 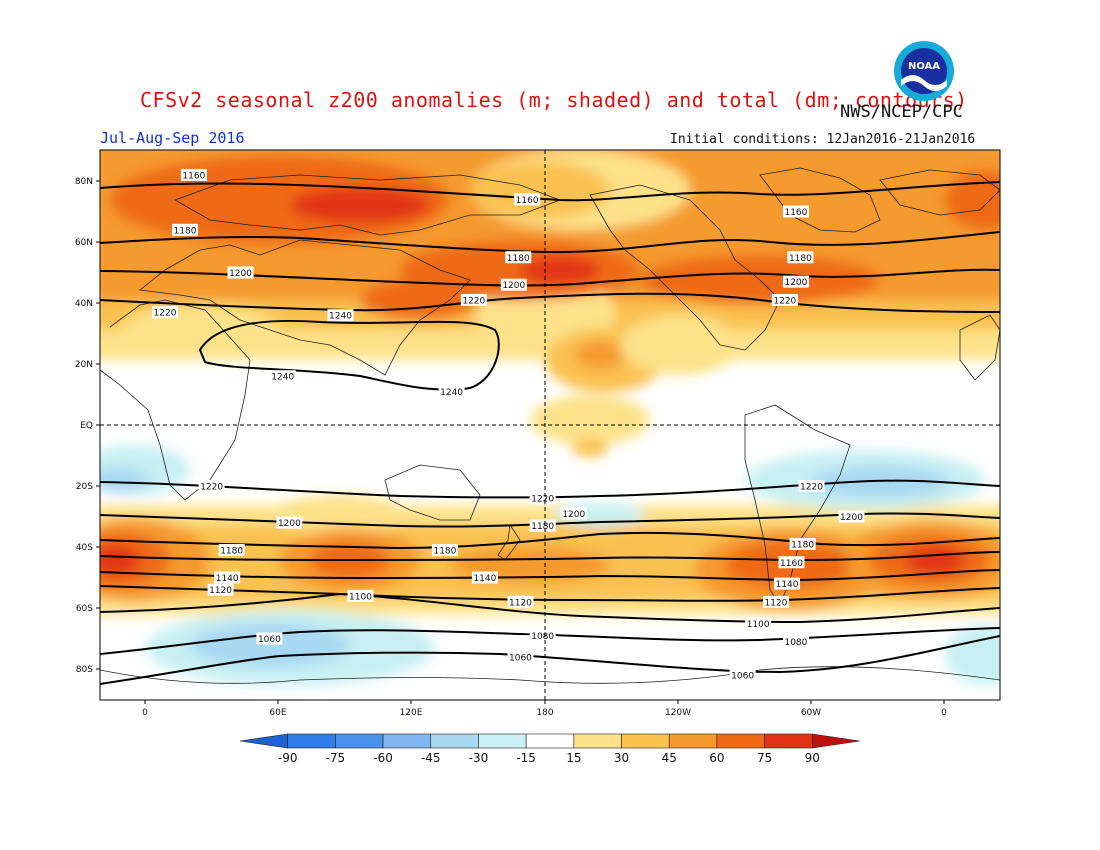 What do you see at coordinates (336, 758) in the screenshot?
I see `colorbar-label: -75` at bounding box center [336, 758].